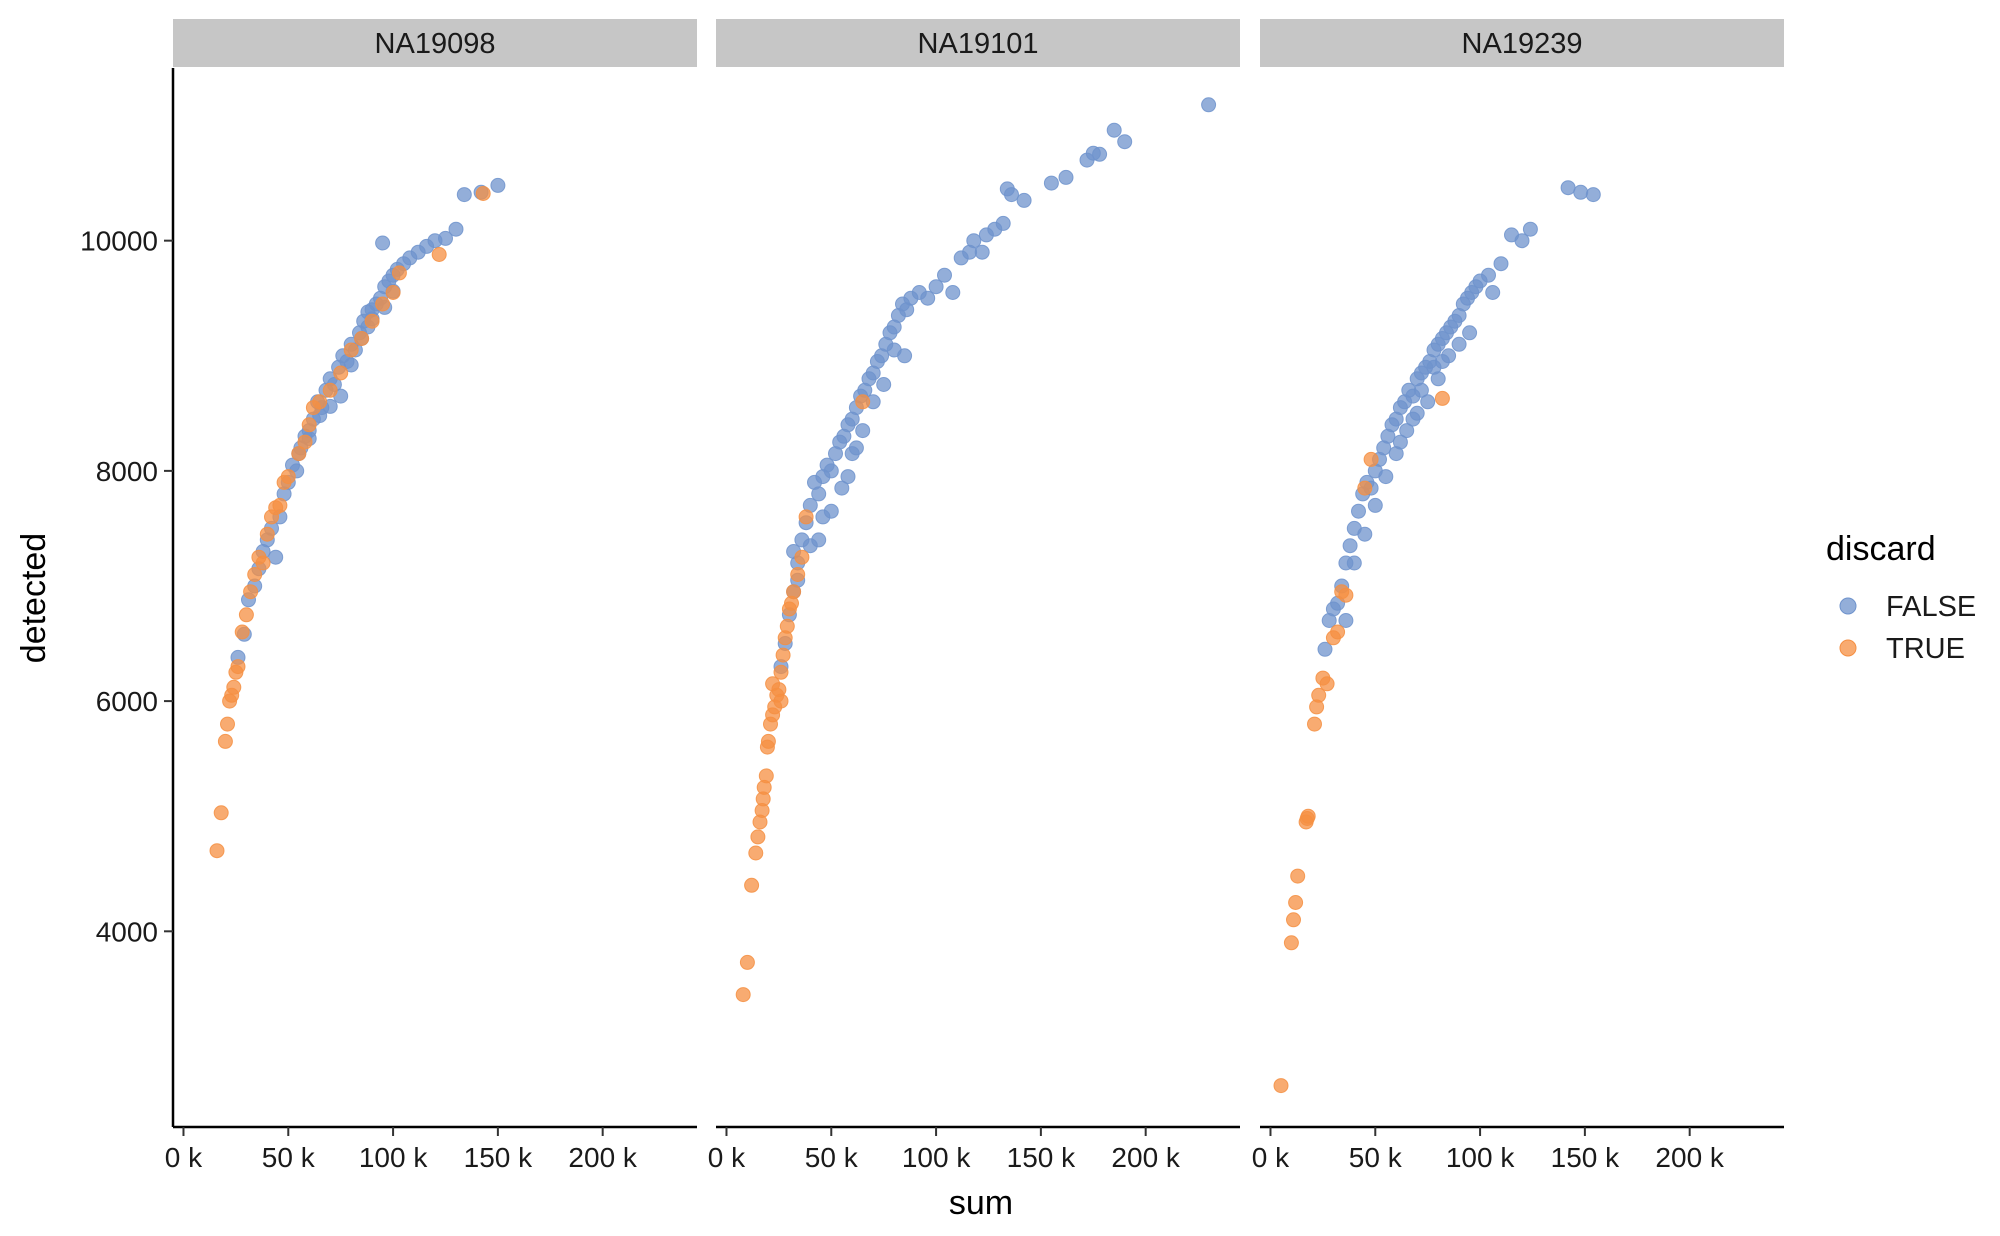 This screenshot has width=2000, height=1236. Describe the element at coordinates (1848, 648) in the screenshot. I see `legend-key-true` at that location.